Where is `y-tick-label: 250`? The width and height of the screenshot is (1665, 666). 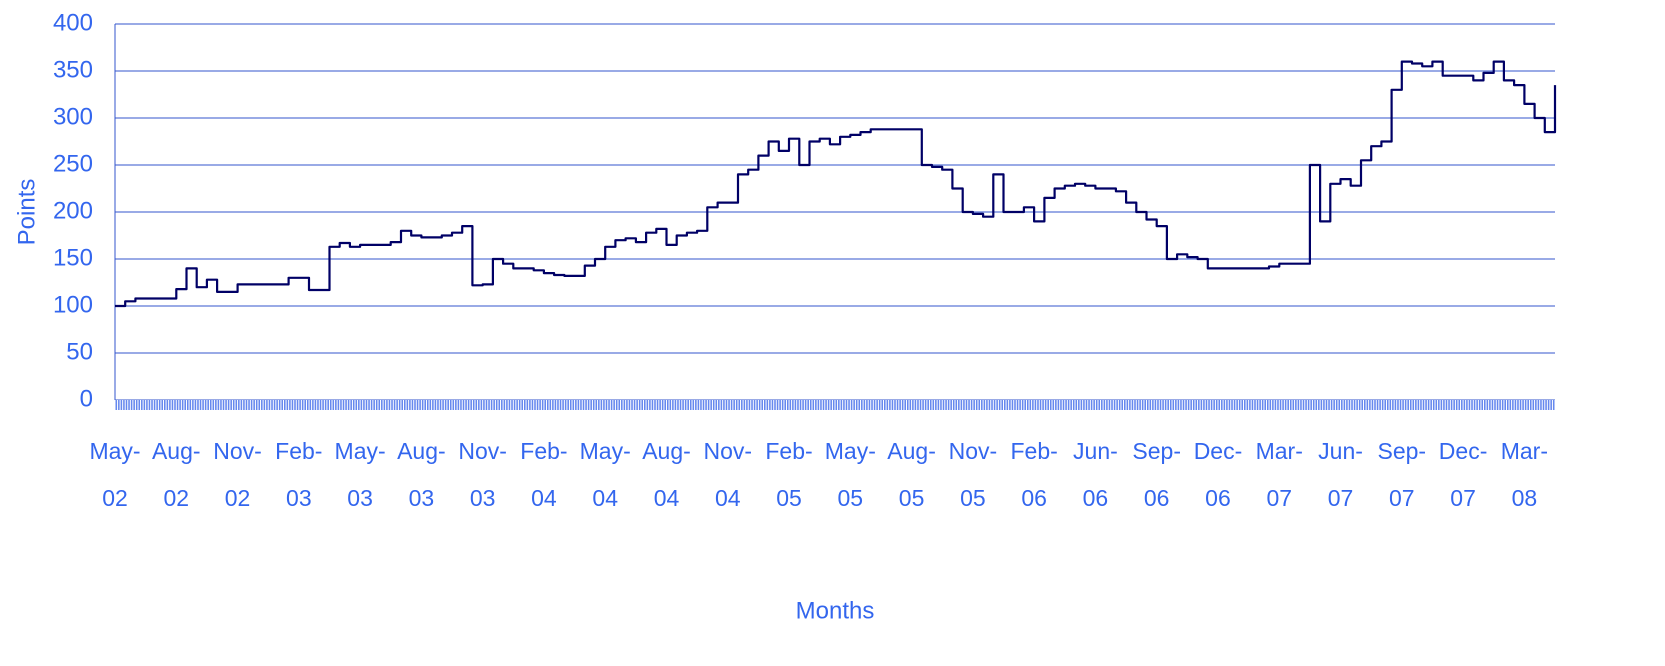 y-tick-label: 250 is located at coordinates (73, 163).